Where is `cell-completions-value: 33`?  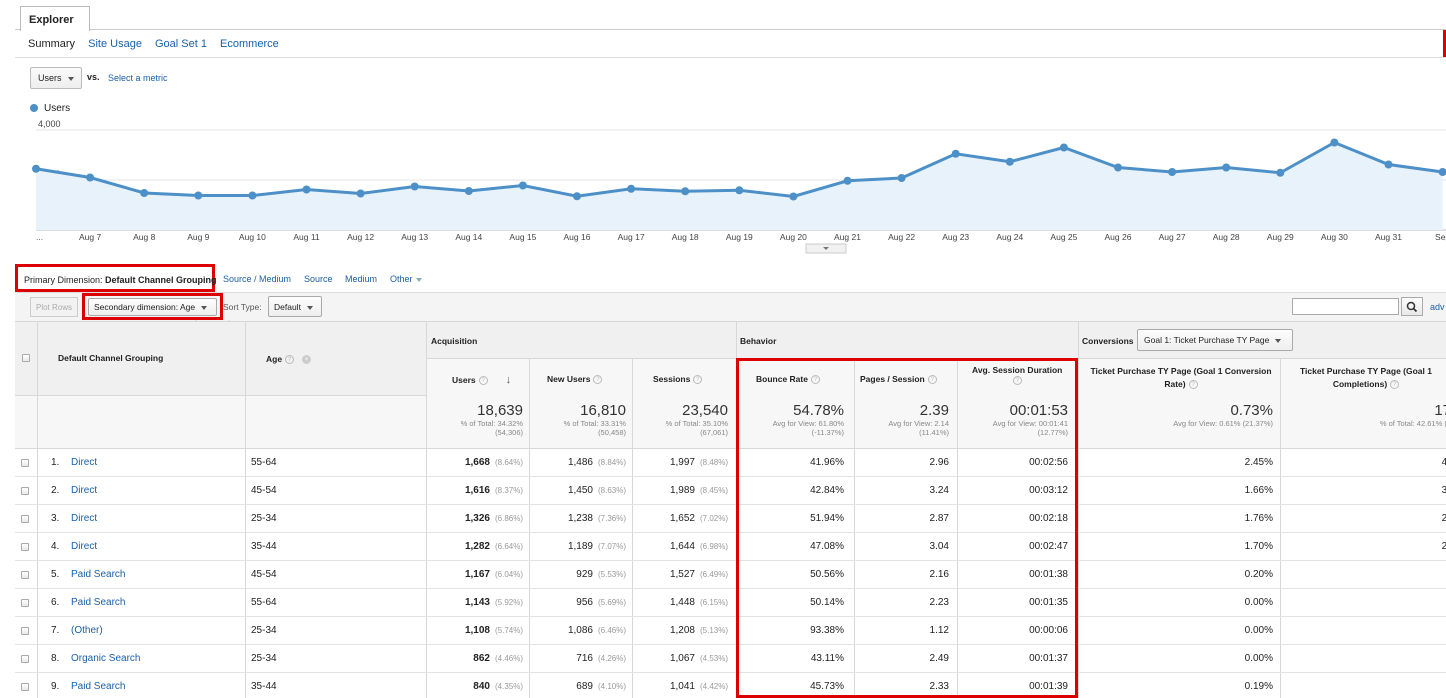 cell-completions-value: 33 is located at coordinates (1443, 490).